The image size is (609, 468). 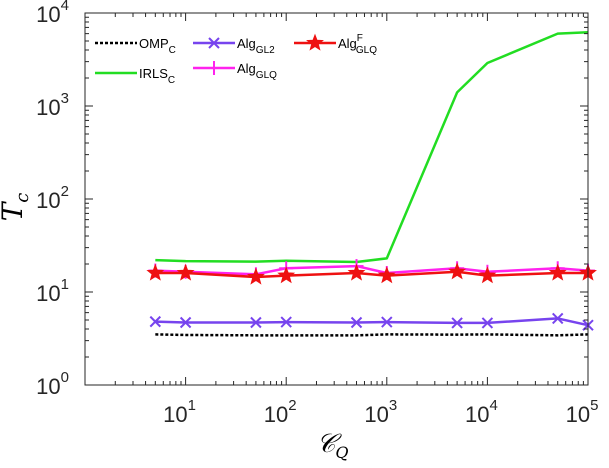 What do you see at coordinates (234, 46) in the screenshot?
I see `legend-item-2: AlgGL2` at bounding box center [234, 46].